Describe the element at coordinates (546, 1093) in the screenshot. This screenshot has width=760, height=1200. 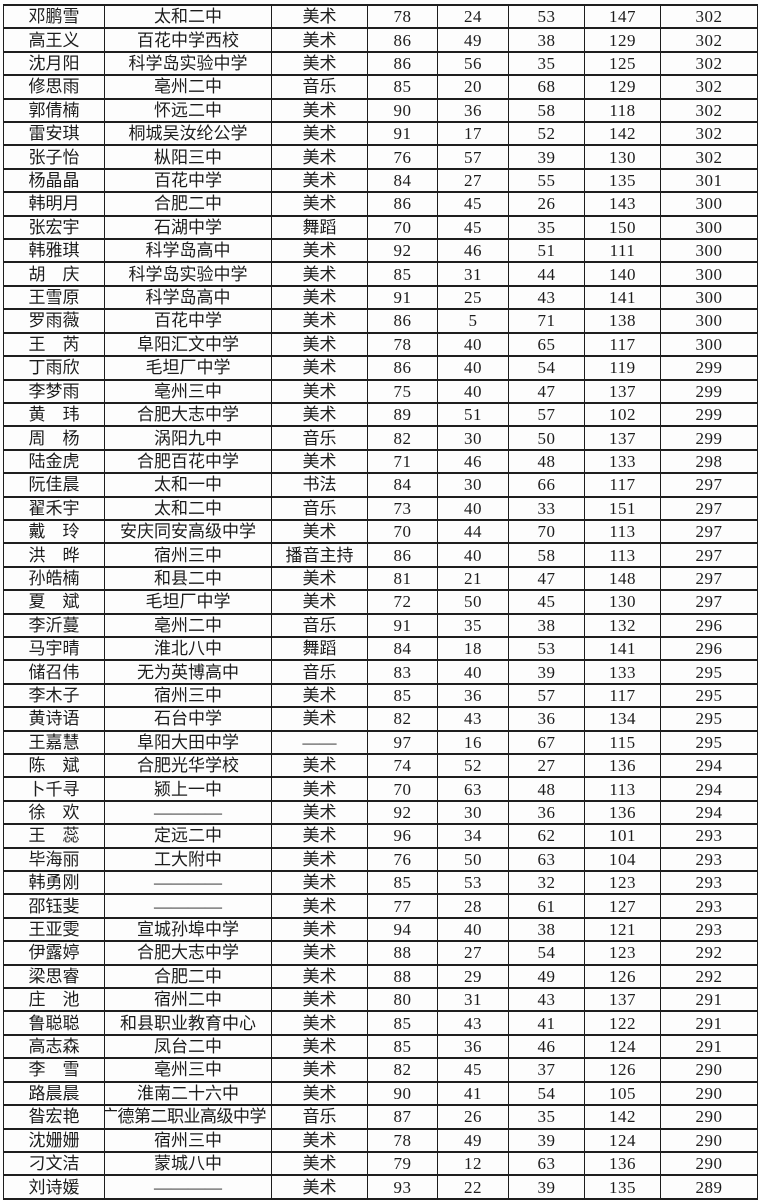
I see `score3-cell: 54` at that location.